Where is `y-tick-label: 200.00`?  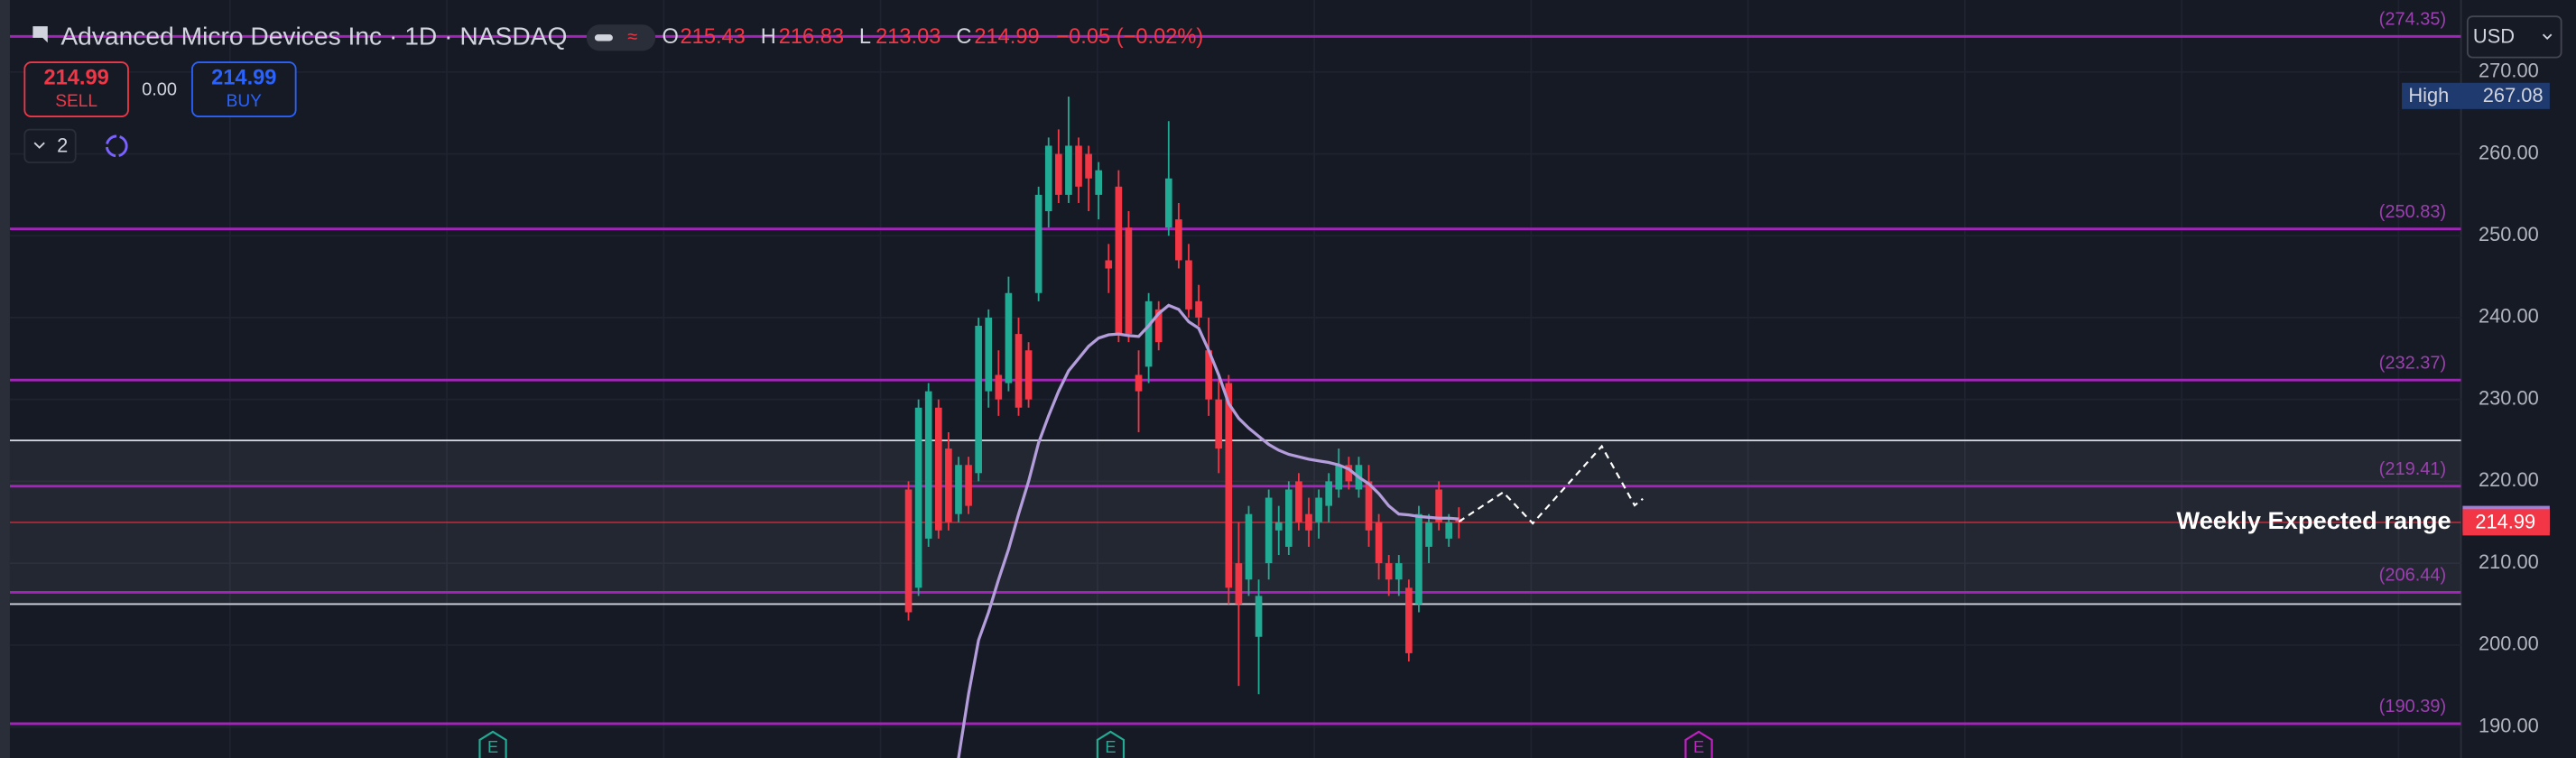 y-tick-label: 200.00 is located at coordinates (2509, 644).